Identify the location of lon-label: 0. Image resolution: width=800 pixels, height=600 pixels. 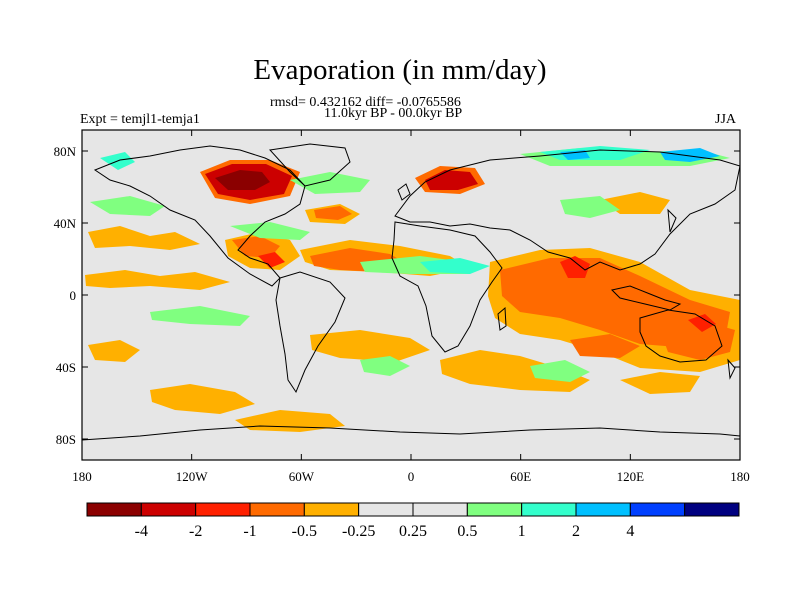
(411, 476).